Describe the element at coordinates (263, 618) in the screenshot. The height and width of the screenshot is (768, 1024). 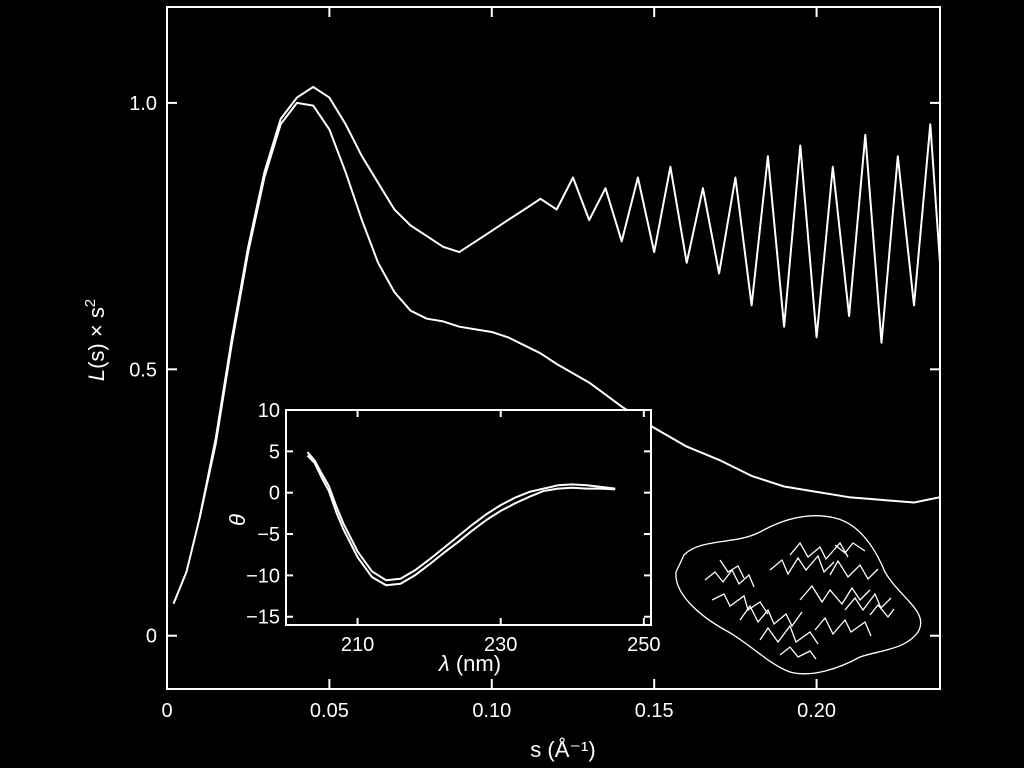
I see `inset-y-tick-label: −15` at that location.